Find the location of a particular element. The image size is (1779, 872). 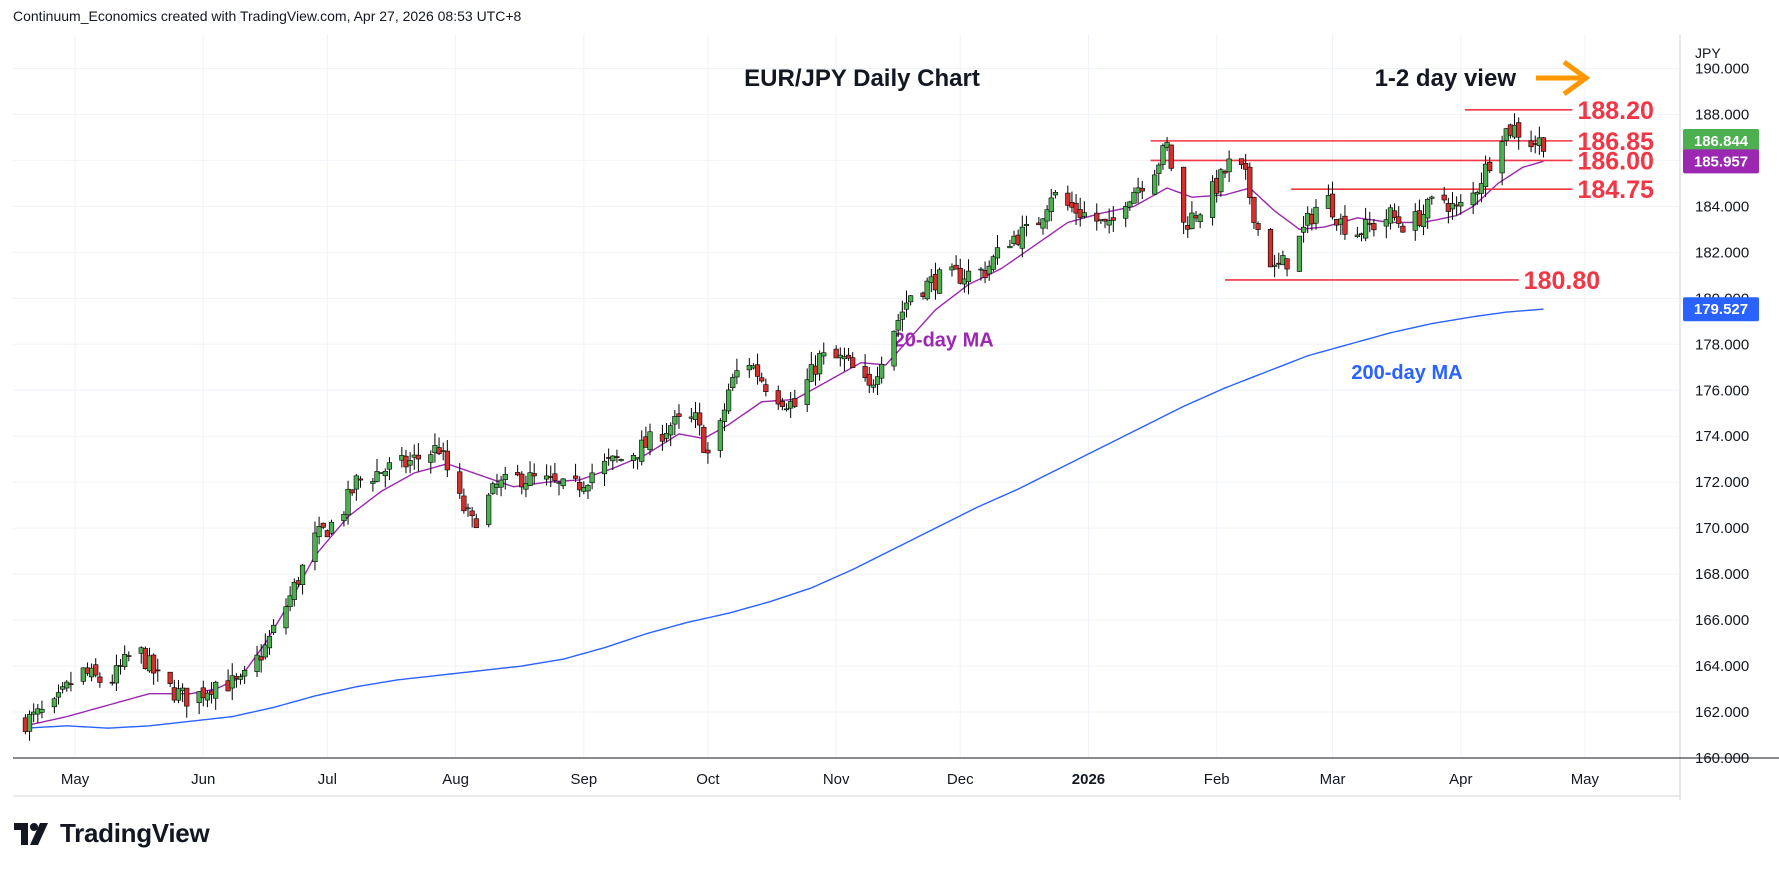

tradingview-logo: TradingView is located at coordinates (112, 833).